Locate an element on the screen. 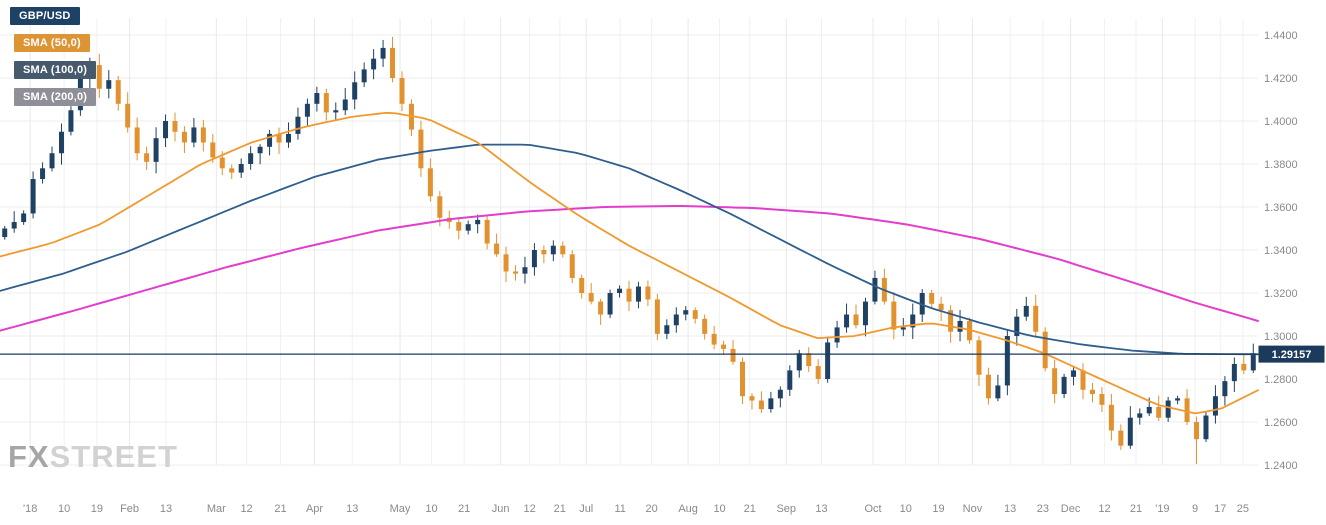 This screenshot has width=1326, height=525. fxstreet-logo-fx: FX is located at coordinates (29, 456).